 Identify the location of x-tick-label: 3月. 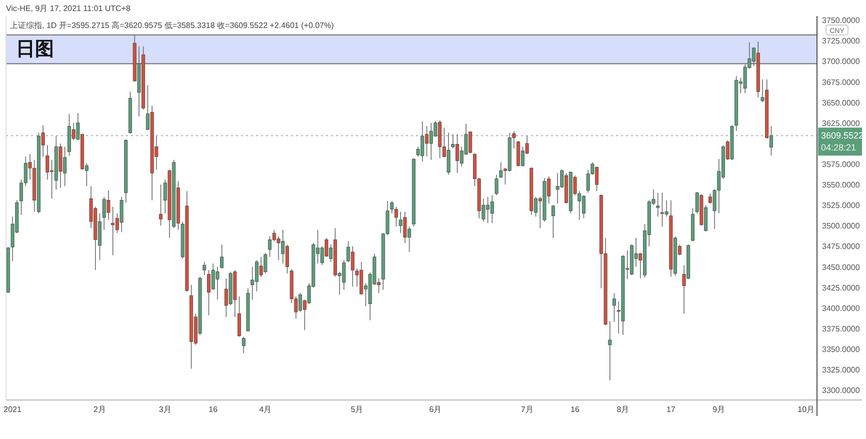
(165, 409).